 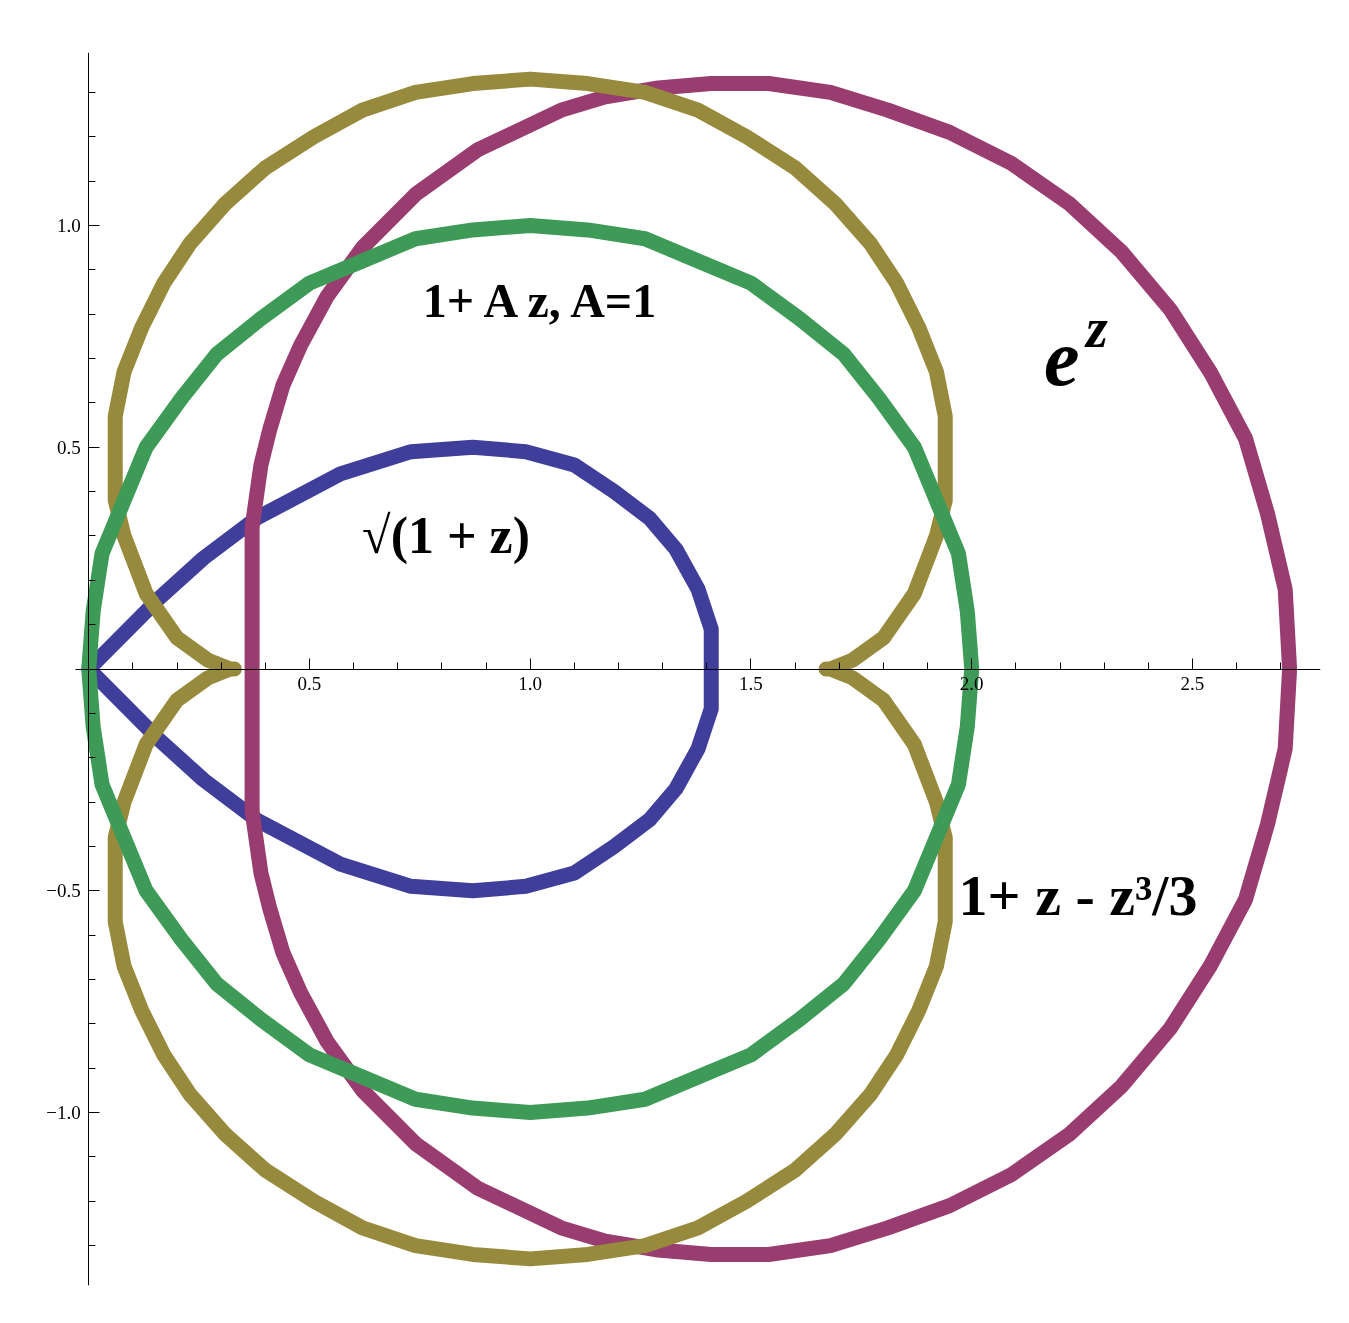 I want to click on x-tick-label: 2.5, so click(x=1192, y=683).